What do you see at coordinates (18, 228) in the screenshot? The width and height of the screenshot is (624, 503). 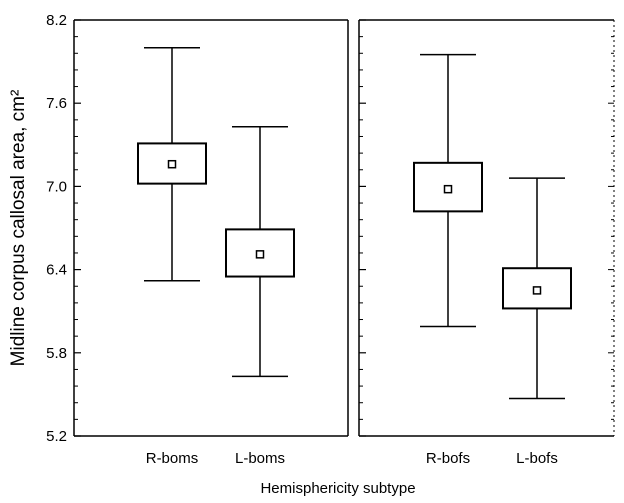 I see `y-axis-label: Midline corpus callosal area, cm²` at bounding box center [18, 228].